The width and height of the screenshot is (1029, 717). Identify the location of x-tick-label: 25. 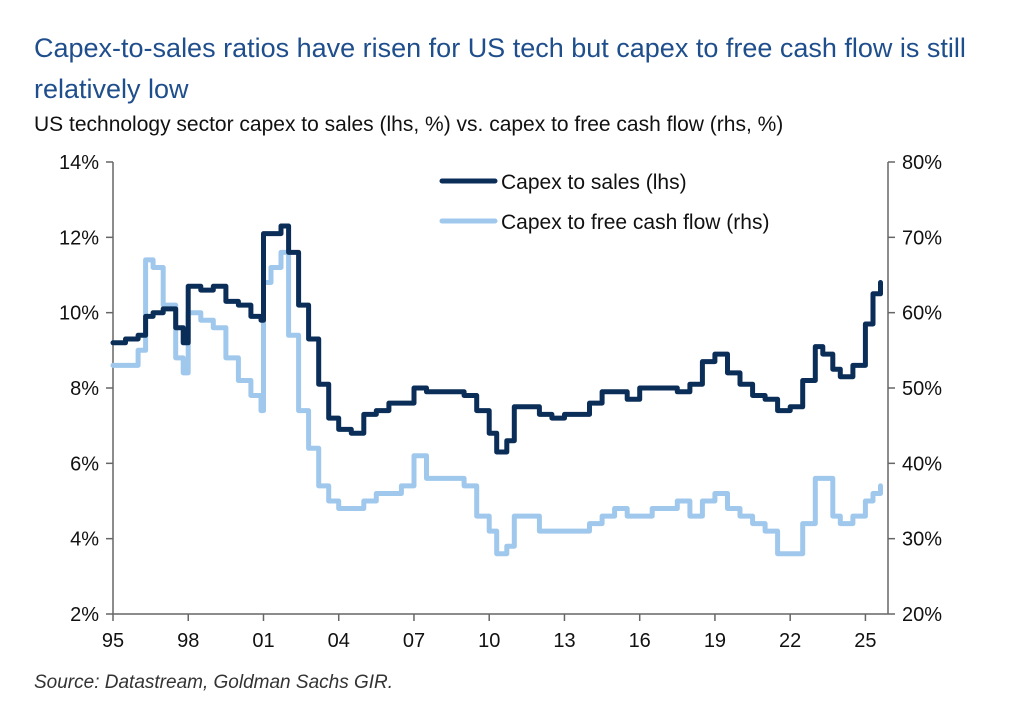
(865, 641).